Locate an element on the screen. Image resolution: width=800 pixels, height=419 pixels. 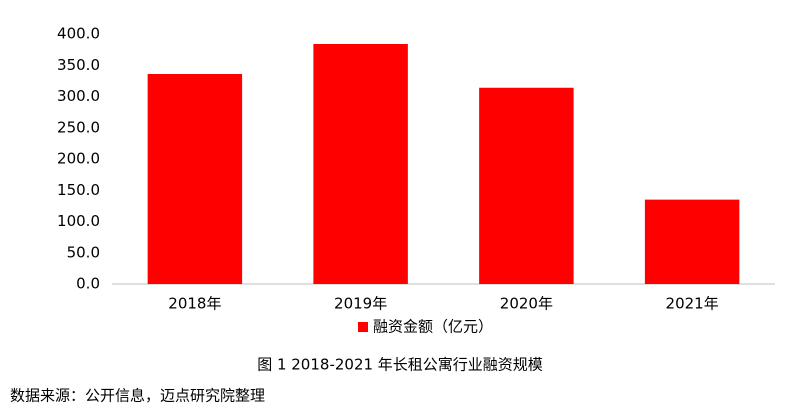
source-note: 数据来源：公开信息，迈点研究院整理 is located at coordinates (137, 396).